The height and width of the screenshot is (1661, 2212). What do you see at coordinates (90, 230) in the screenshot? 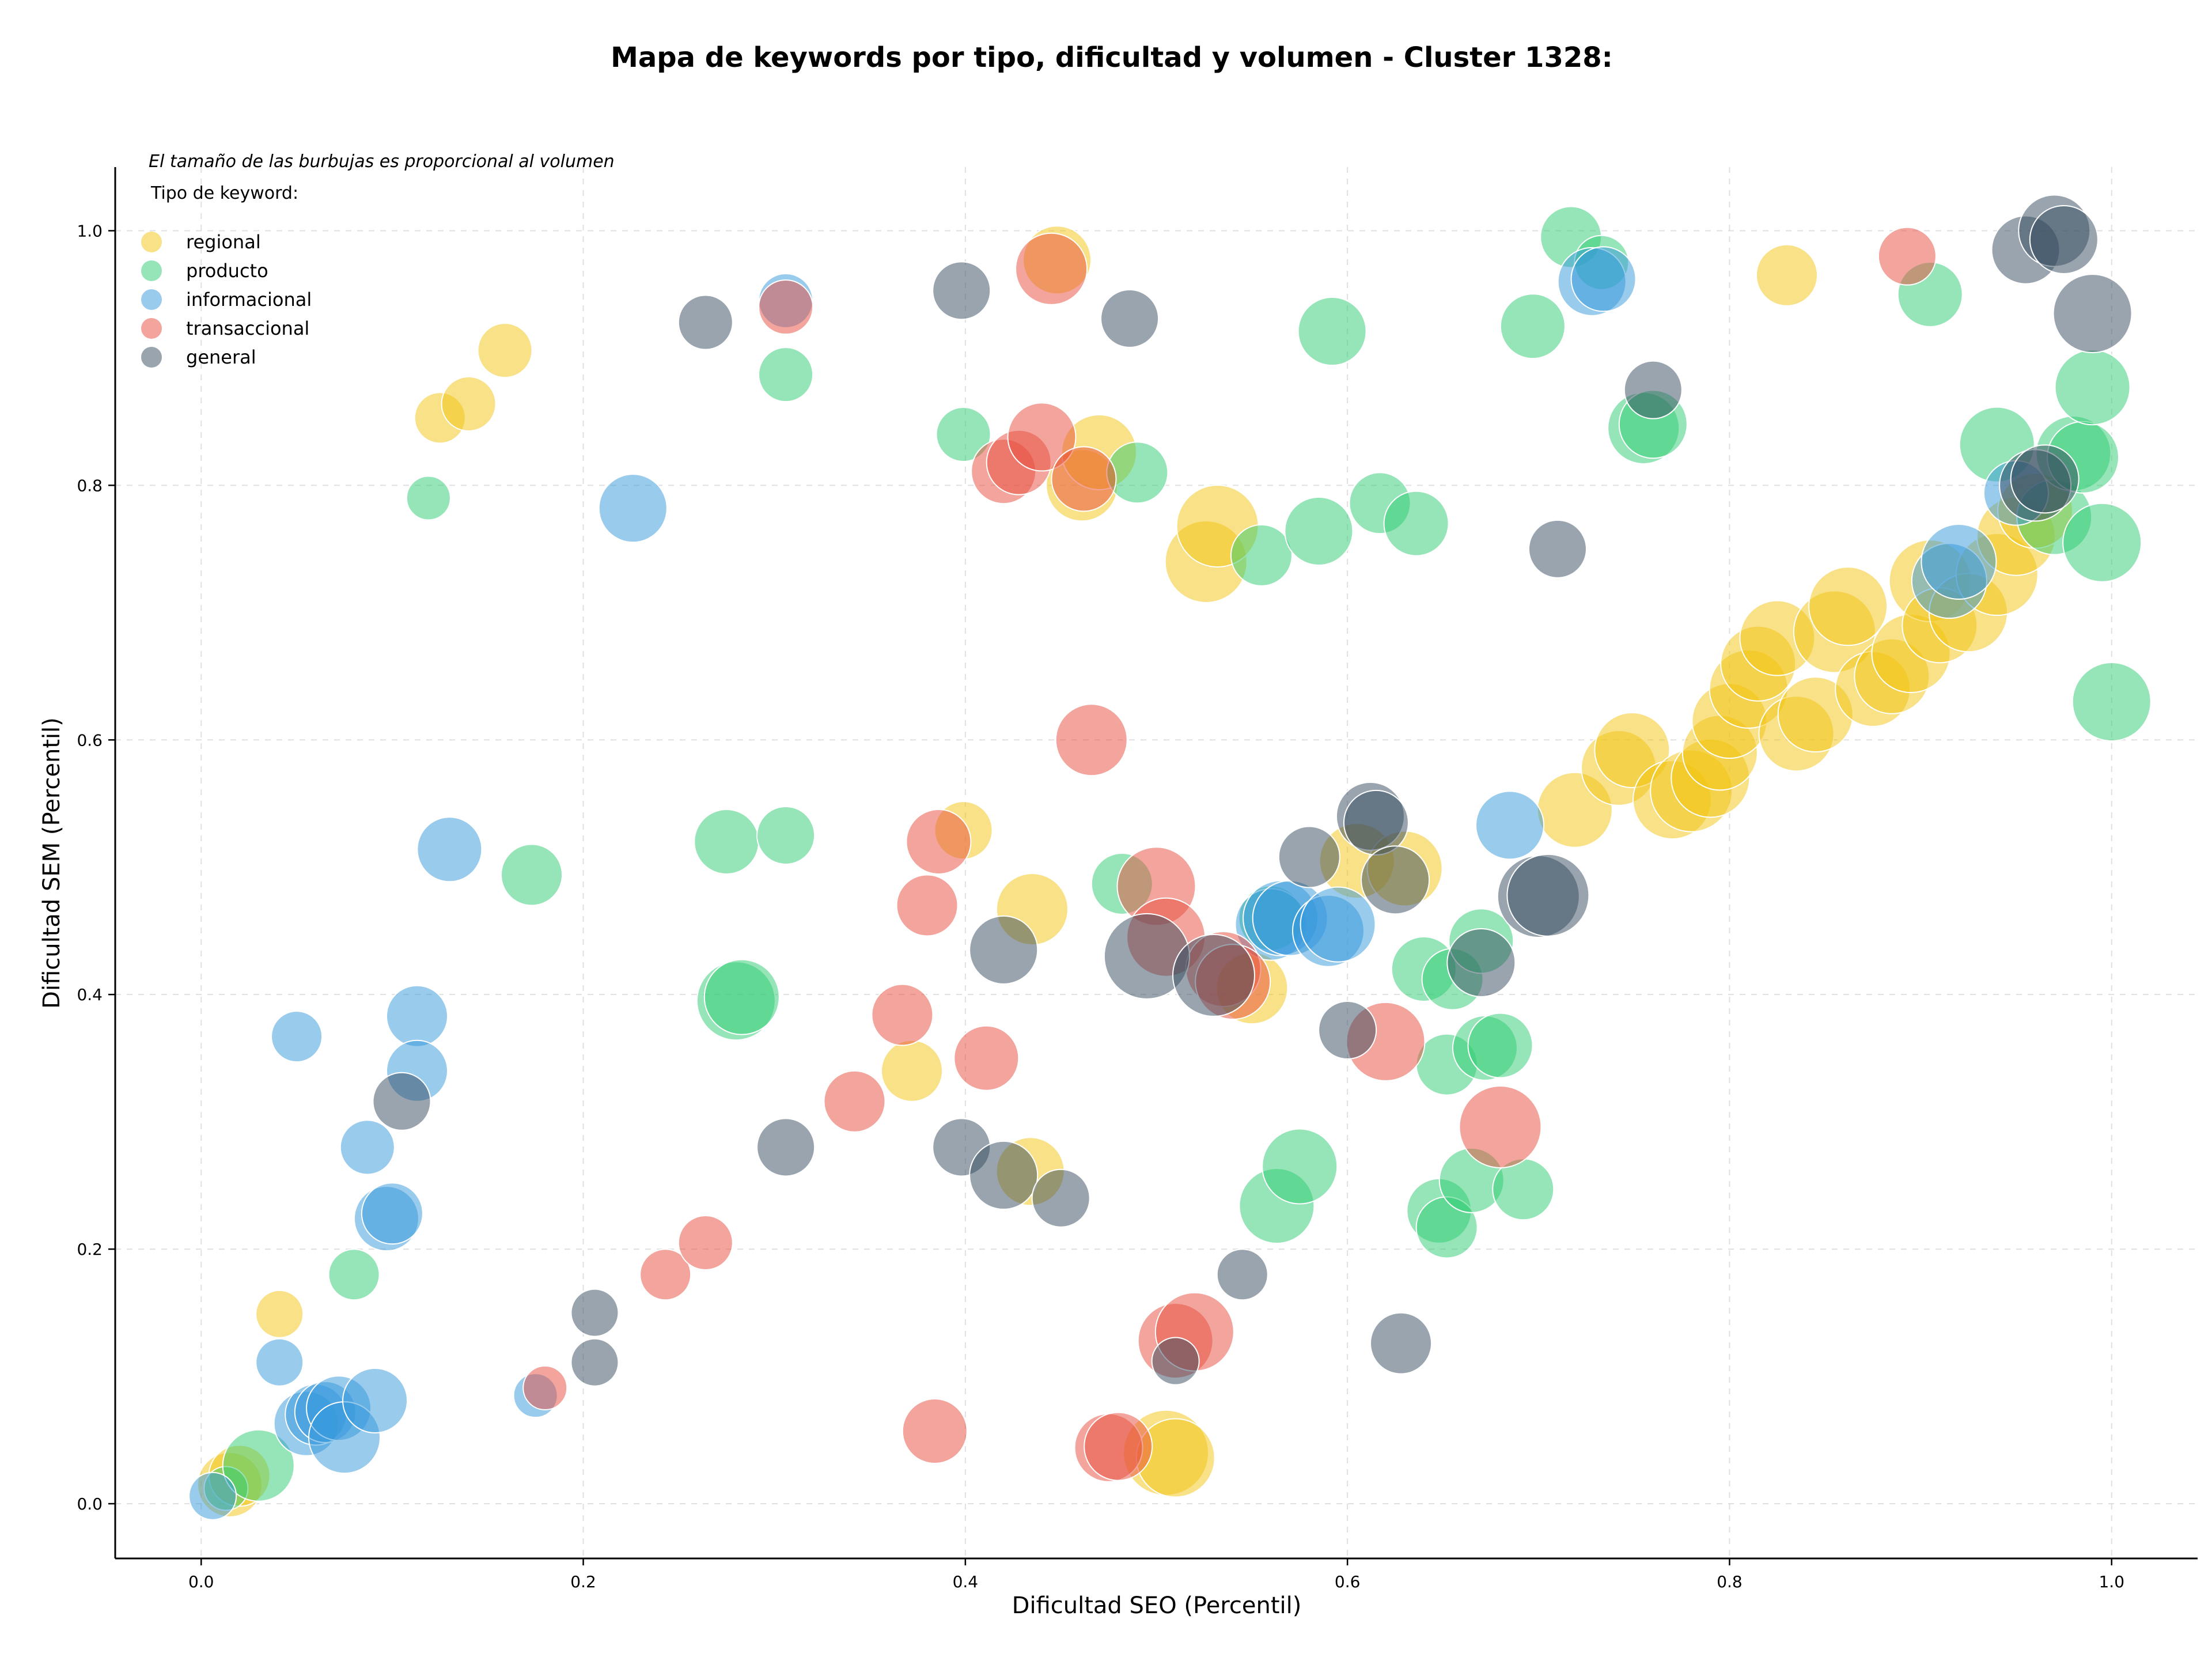
I see `y-tick-label: 1.0` at bounding box center [90, 230].